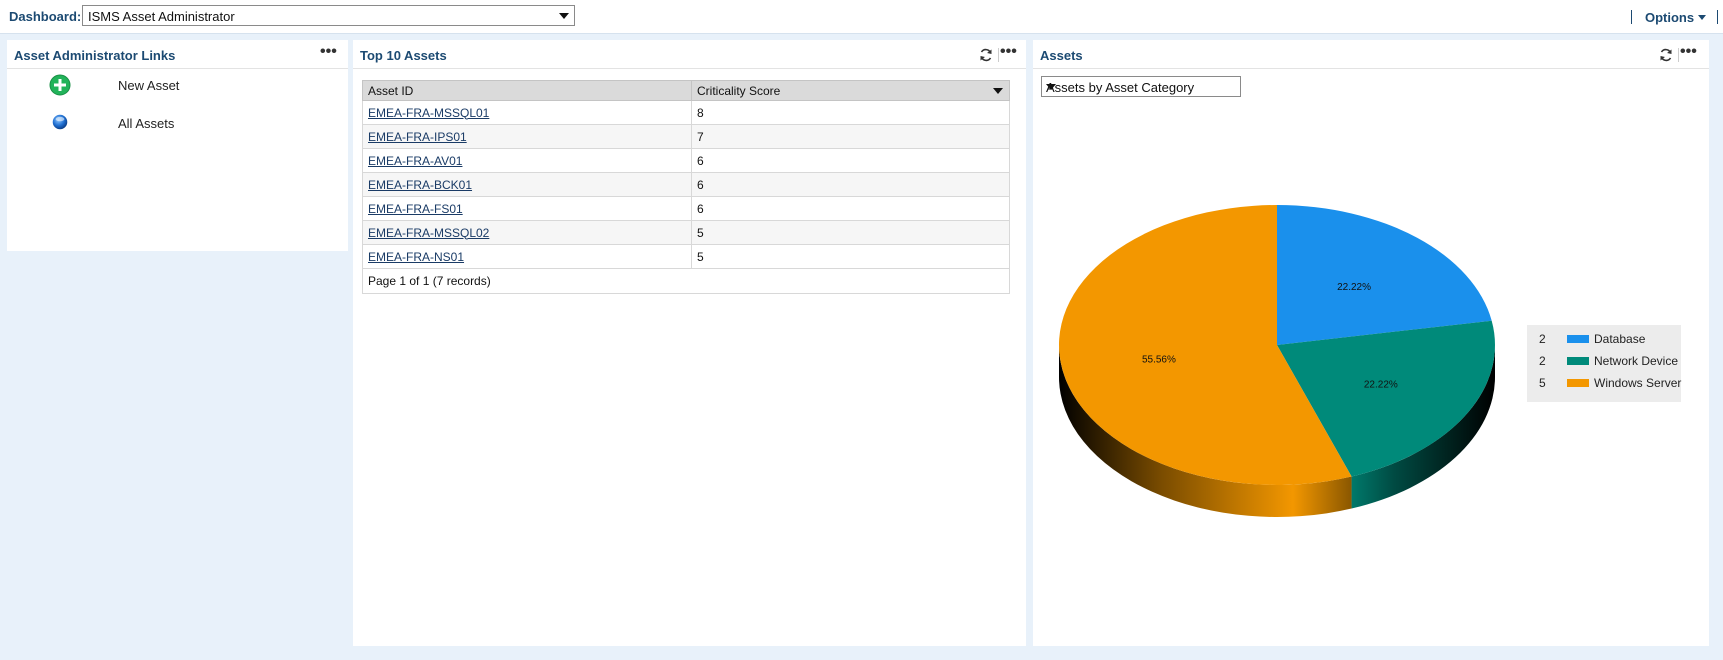  Describe the element at coordinates (45, 16) in the screenshot. I see `dashboard-label: Dashboard:` at that location.